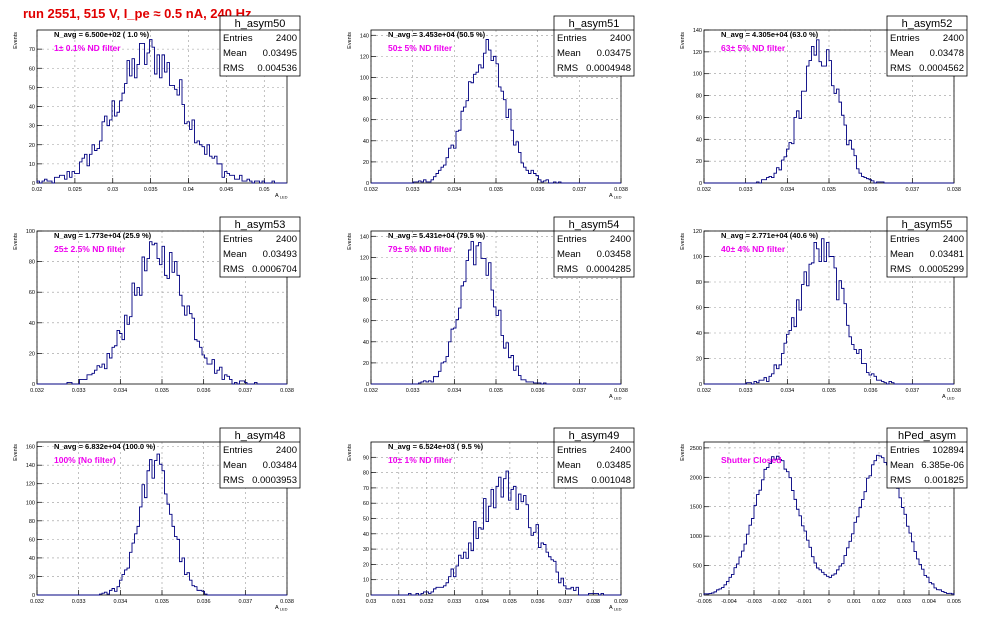 The height and width of the screenshot is (622, 996). Describe the element at coordinates (245, 391) in the screenshot. I see `x-tick-label: 0.037` at that location.